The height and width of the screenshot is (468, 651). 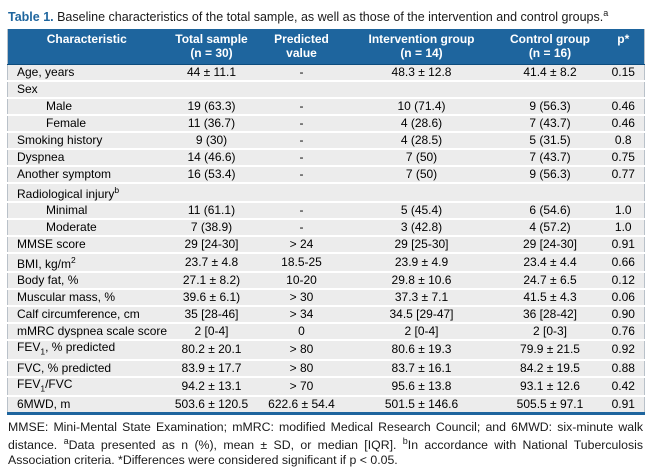 I want to click on value-cell: 7 (38.9), so click(x=211, y=227).